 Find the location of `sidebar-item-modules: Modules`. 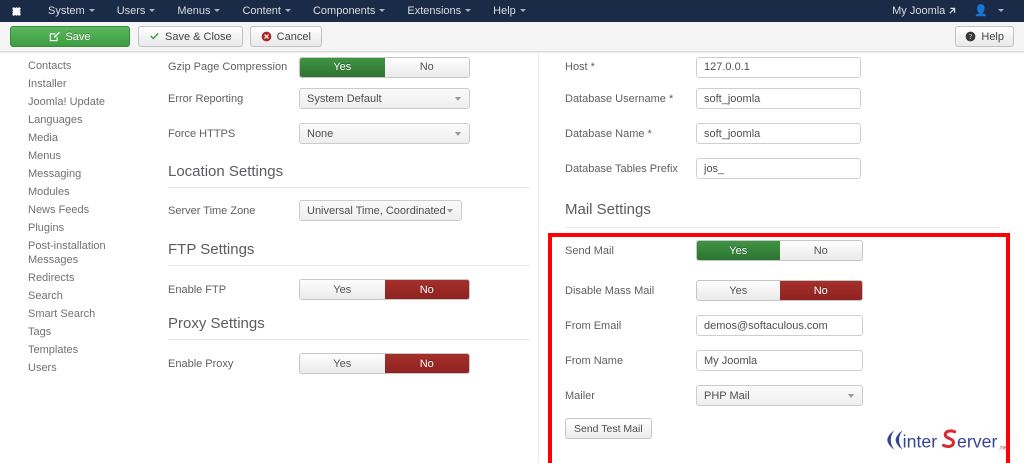

sidebar-item-modules: Modules is located at coordinates (49, 192).